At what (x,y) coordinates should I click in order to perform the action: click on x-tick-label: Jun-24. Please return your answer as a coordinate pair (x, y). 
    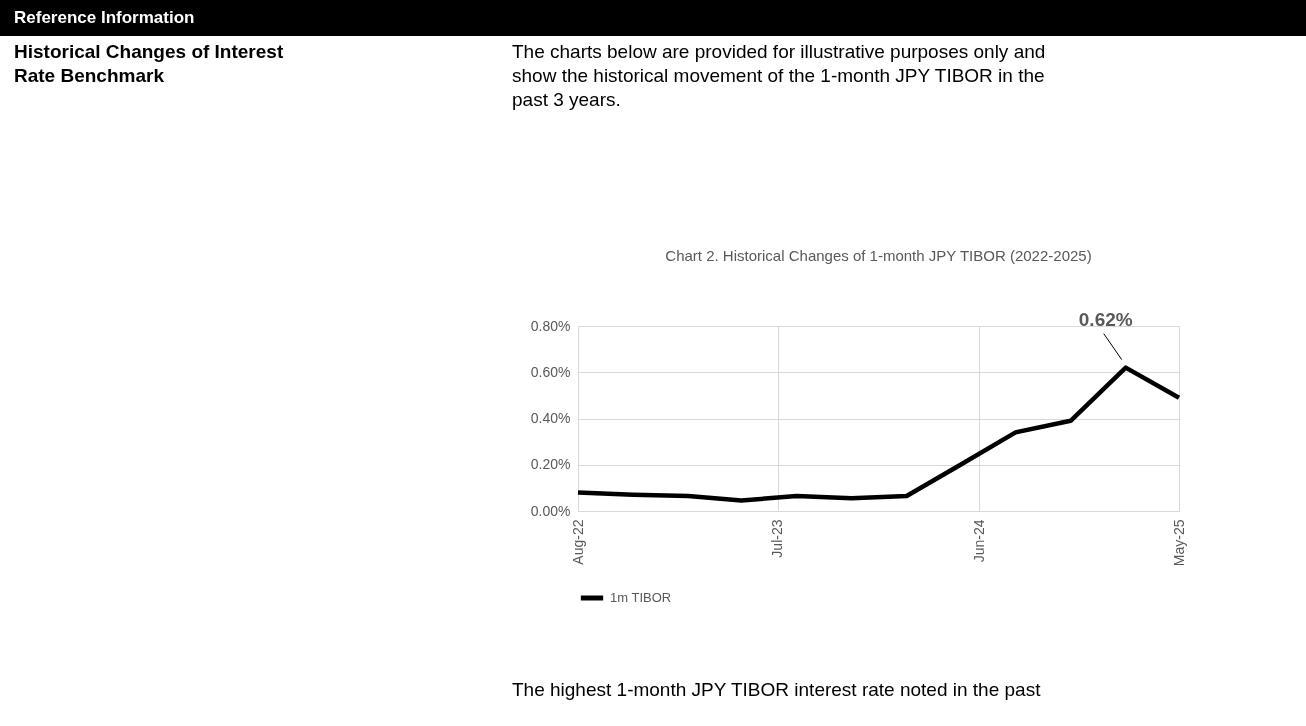
    Looking at the image, I should click on (978, 541).